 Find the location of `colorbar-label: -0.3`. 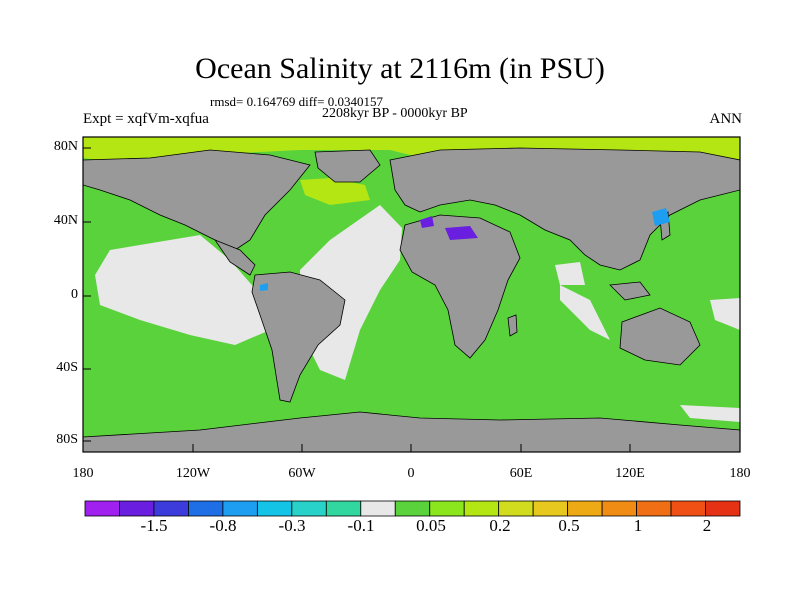

colorbar-label: -0.3 is located at coordinates (292, 525).